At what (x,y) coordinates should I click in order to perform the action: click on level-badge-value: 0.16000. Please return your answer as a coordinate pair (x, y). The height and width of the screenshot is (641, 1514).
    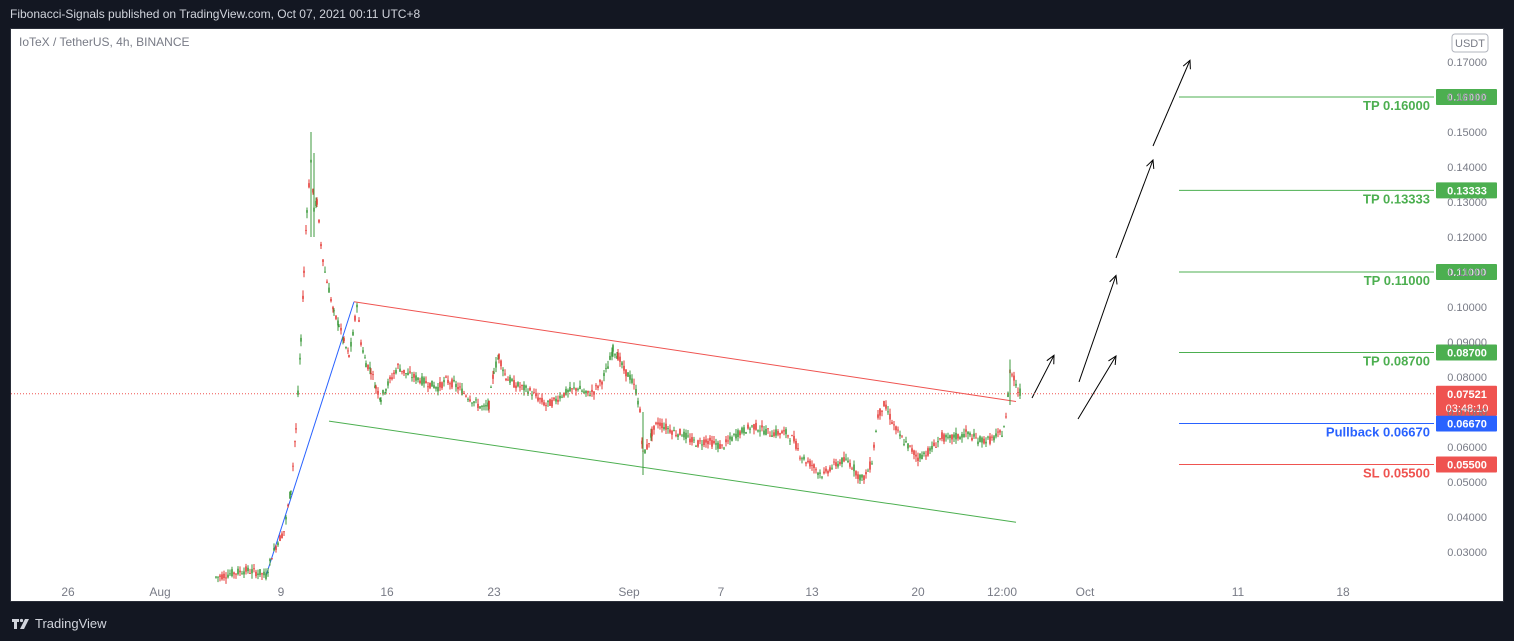
    Looking at the image, I should click on (1467, 98).